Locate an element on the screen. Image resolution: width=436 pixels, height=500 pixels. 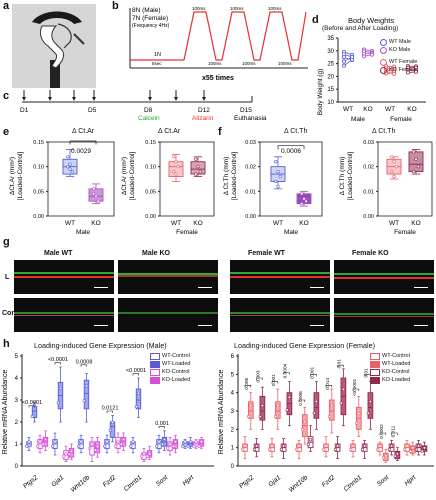
legend-ko-control: KO-Control is located at coordinates (390, 372).